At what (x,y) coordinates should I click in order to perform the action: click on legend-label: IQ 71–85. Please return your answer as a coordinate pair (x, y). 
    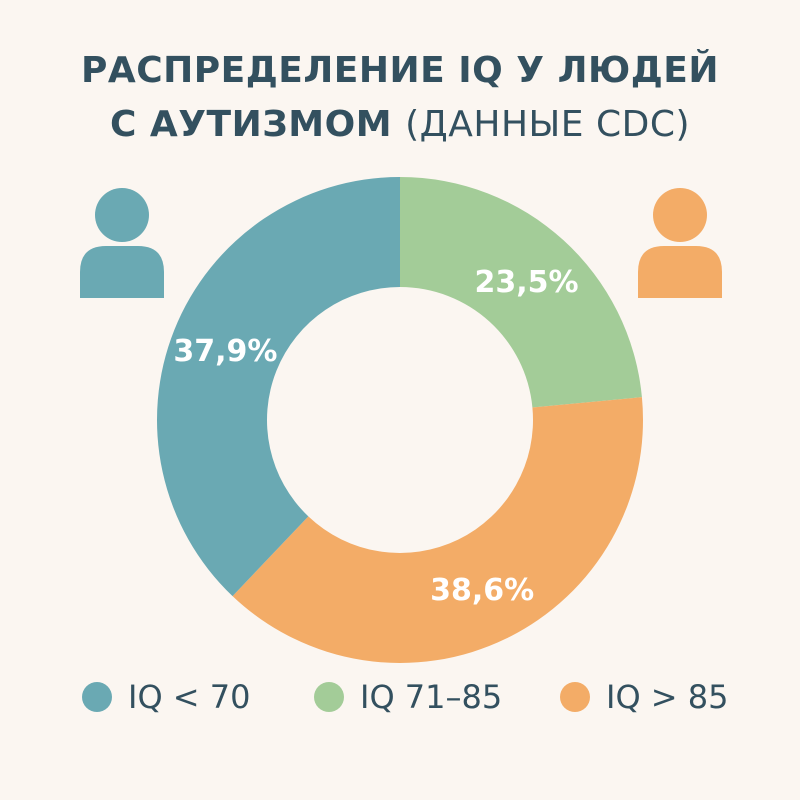
    Looking at the image, I should click on (431, 697).